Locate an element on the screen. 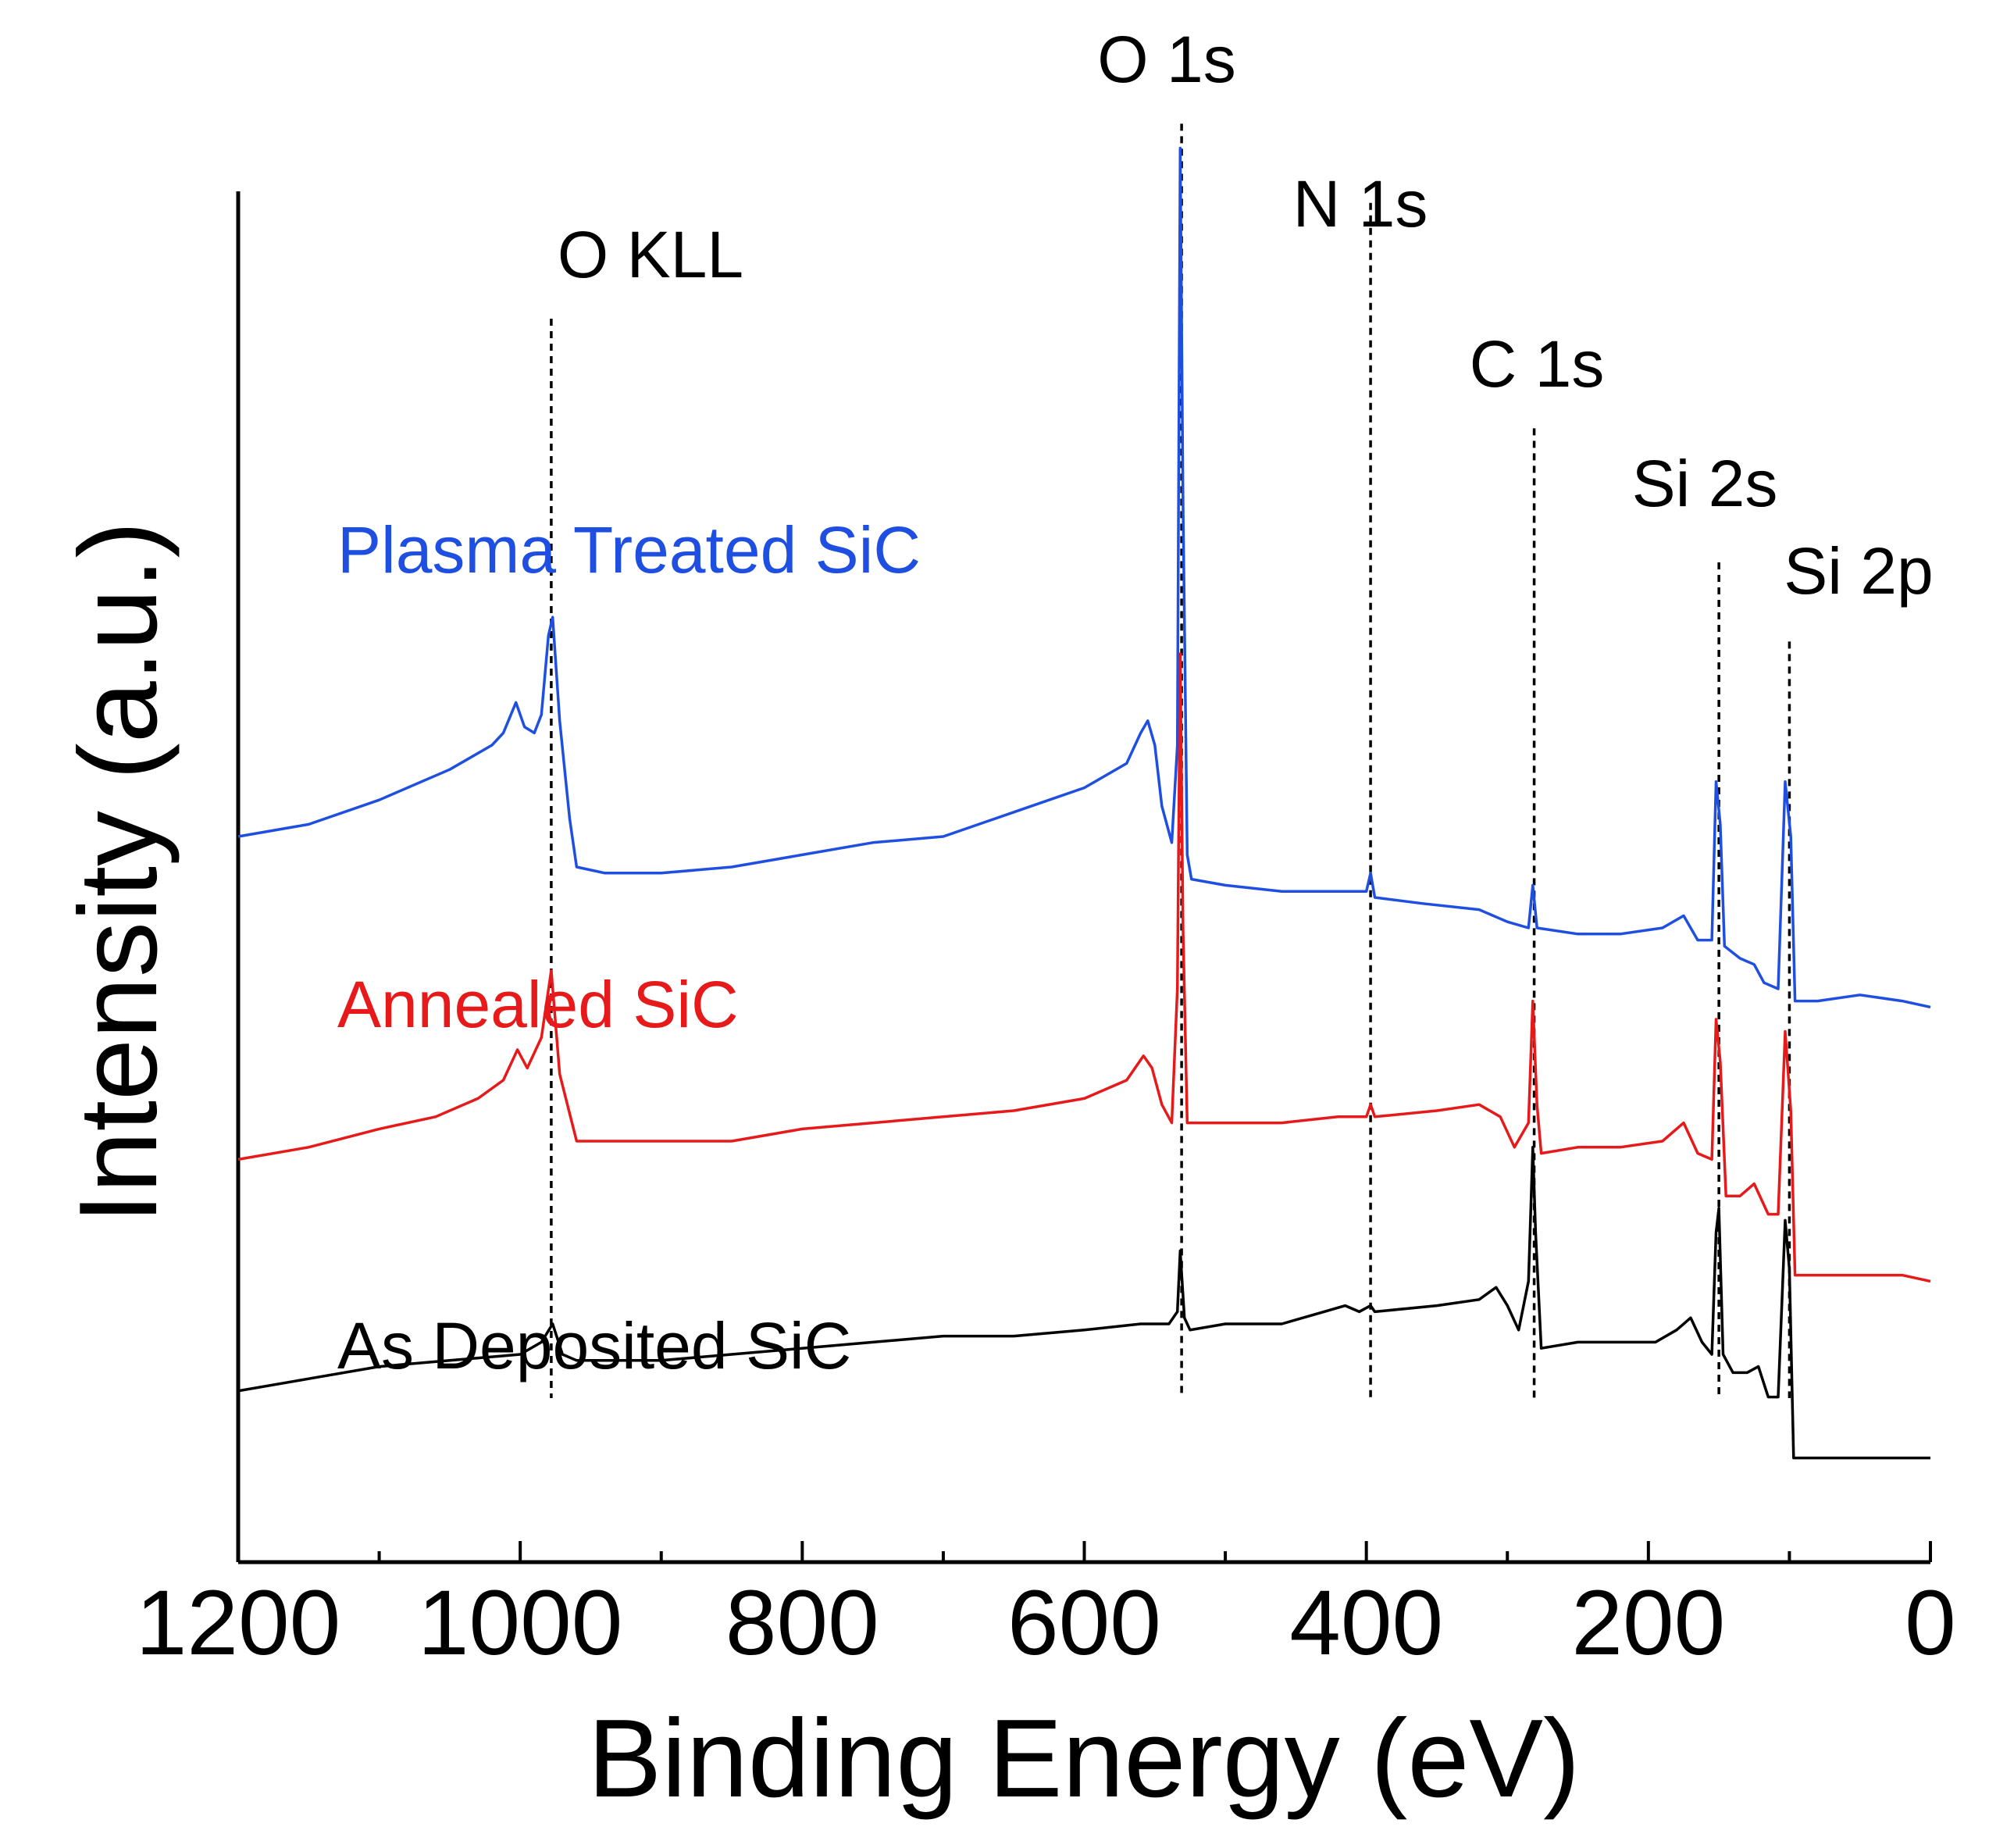  x-tick-label: 1200 is located at coordinates (238, 1623).